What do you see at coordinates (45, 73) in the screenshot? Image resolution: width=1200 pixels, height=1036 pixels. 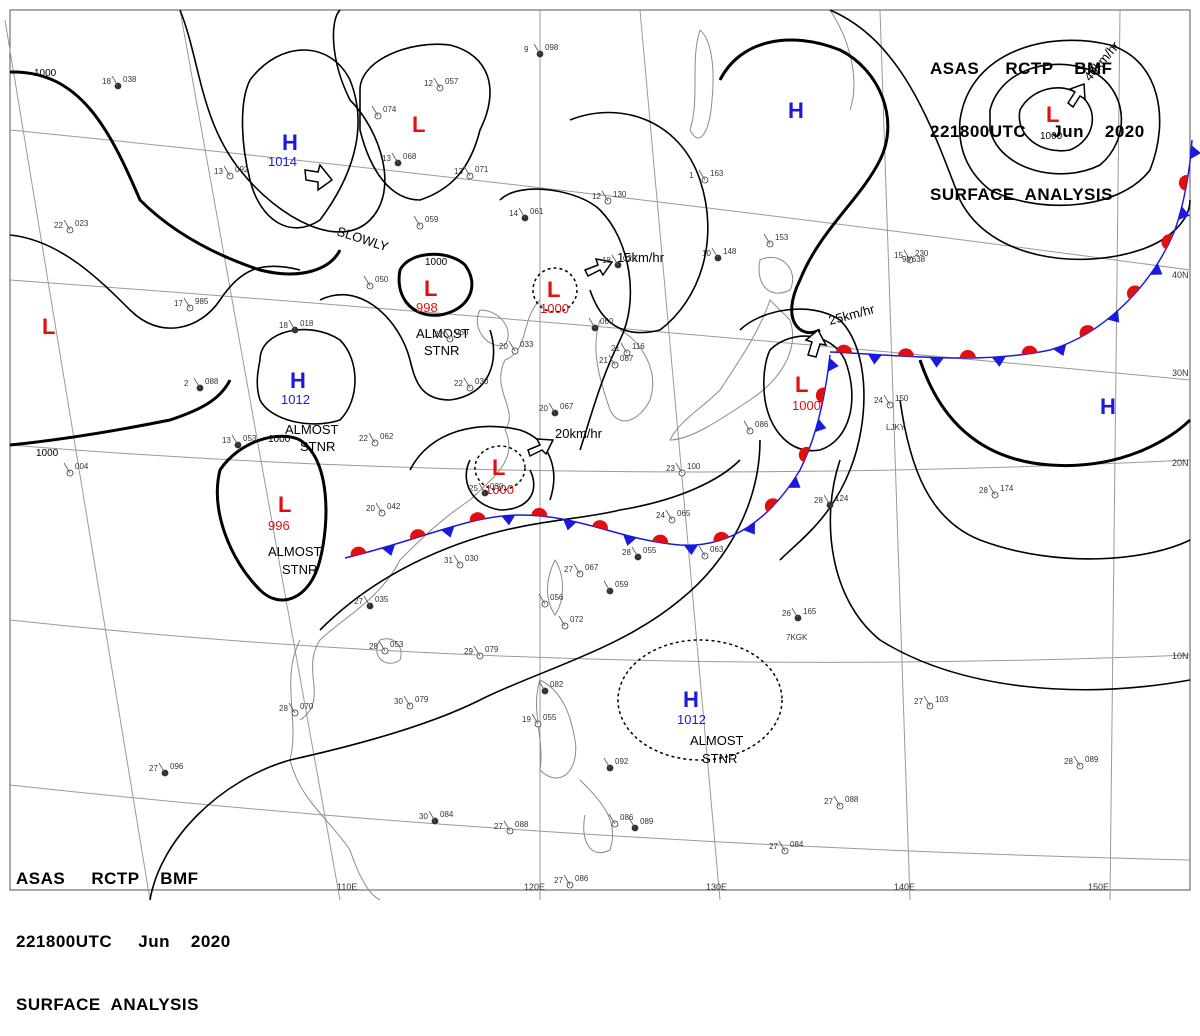 I see `isobar-label: 1000` at bounding box center [45, 73].